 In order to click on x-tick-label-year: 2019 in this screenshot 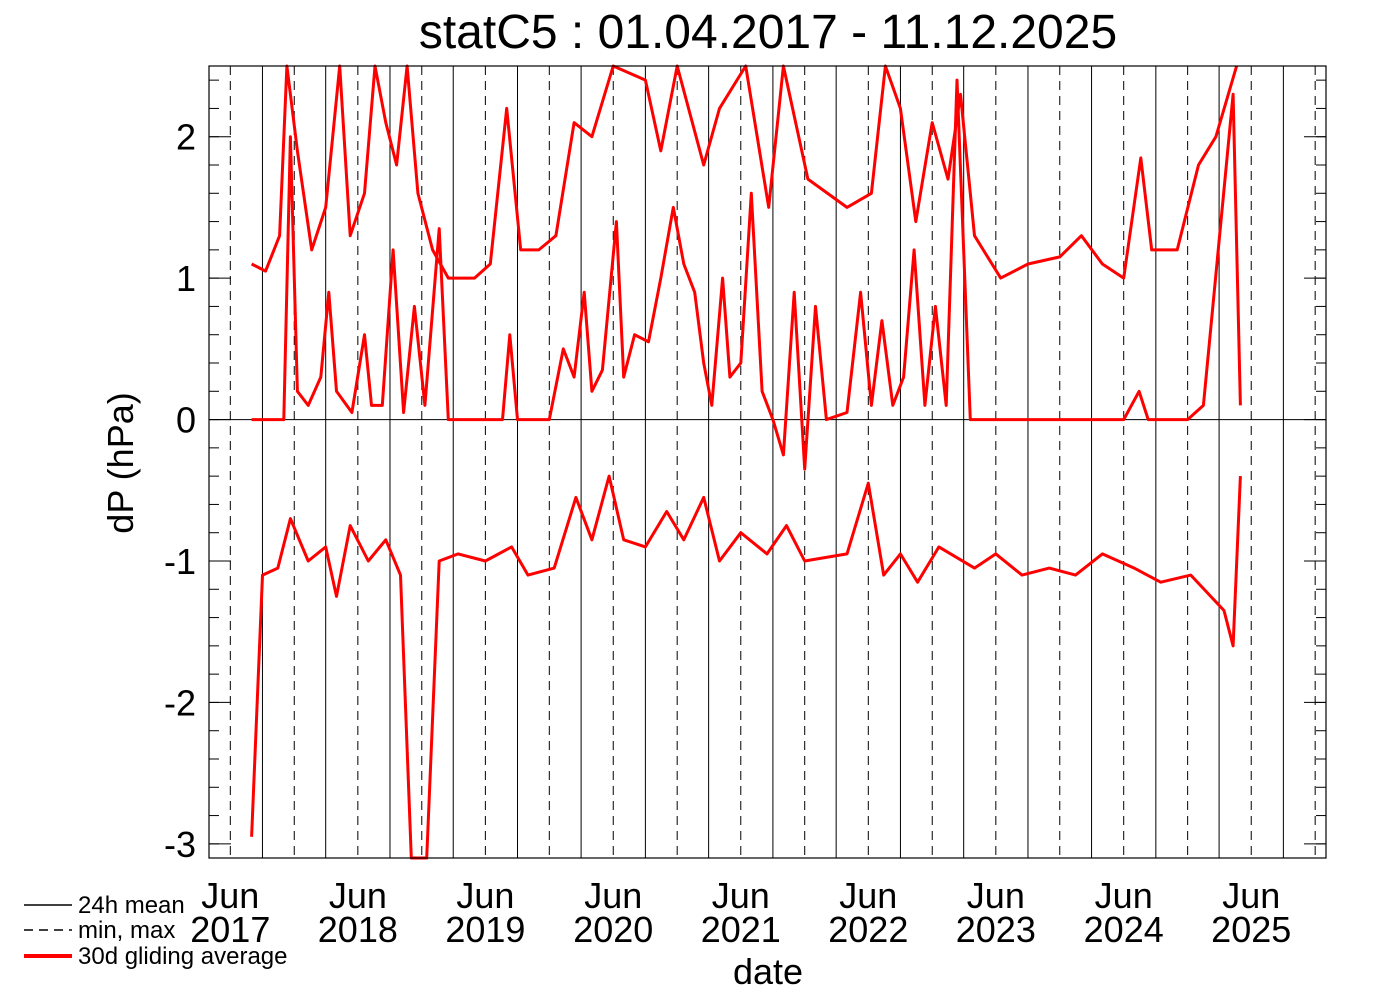, I will do `click(485, 929)`.